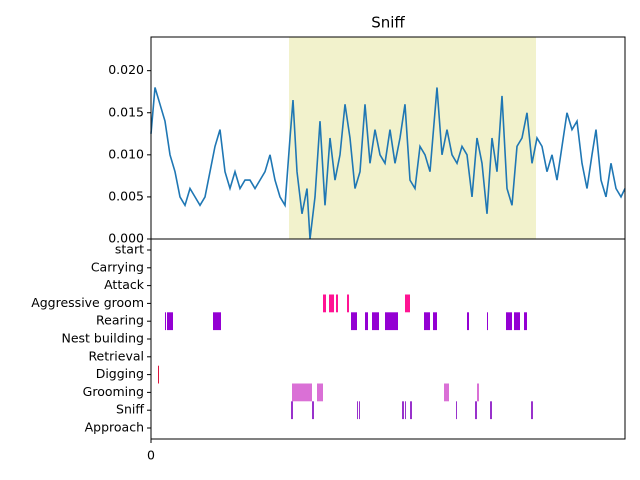  Describe the element at coordinates (129, 249) in the screenshot. I see `y-tick-label: start` at that location.